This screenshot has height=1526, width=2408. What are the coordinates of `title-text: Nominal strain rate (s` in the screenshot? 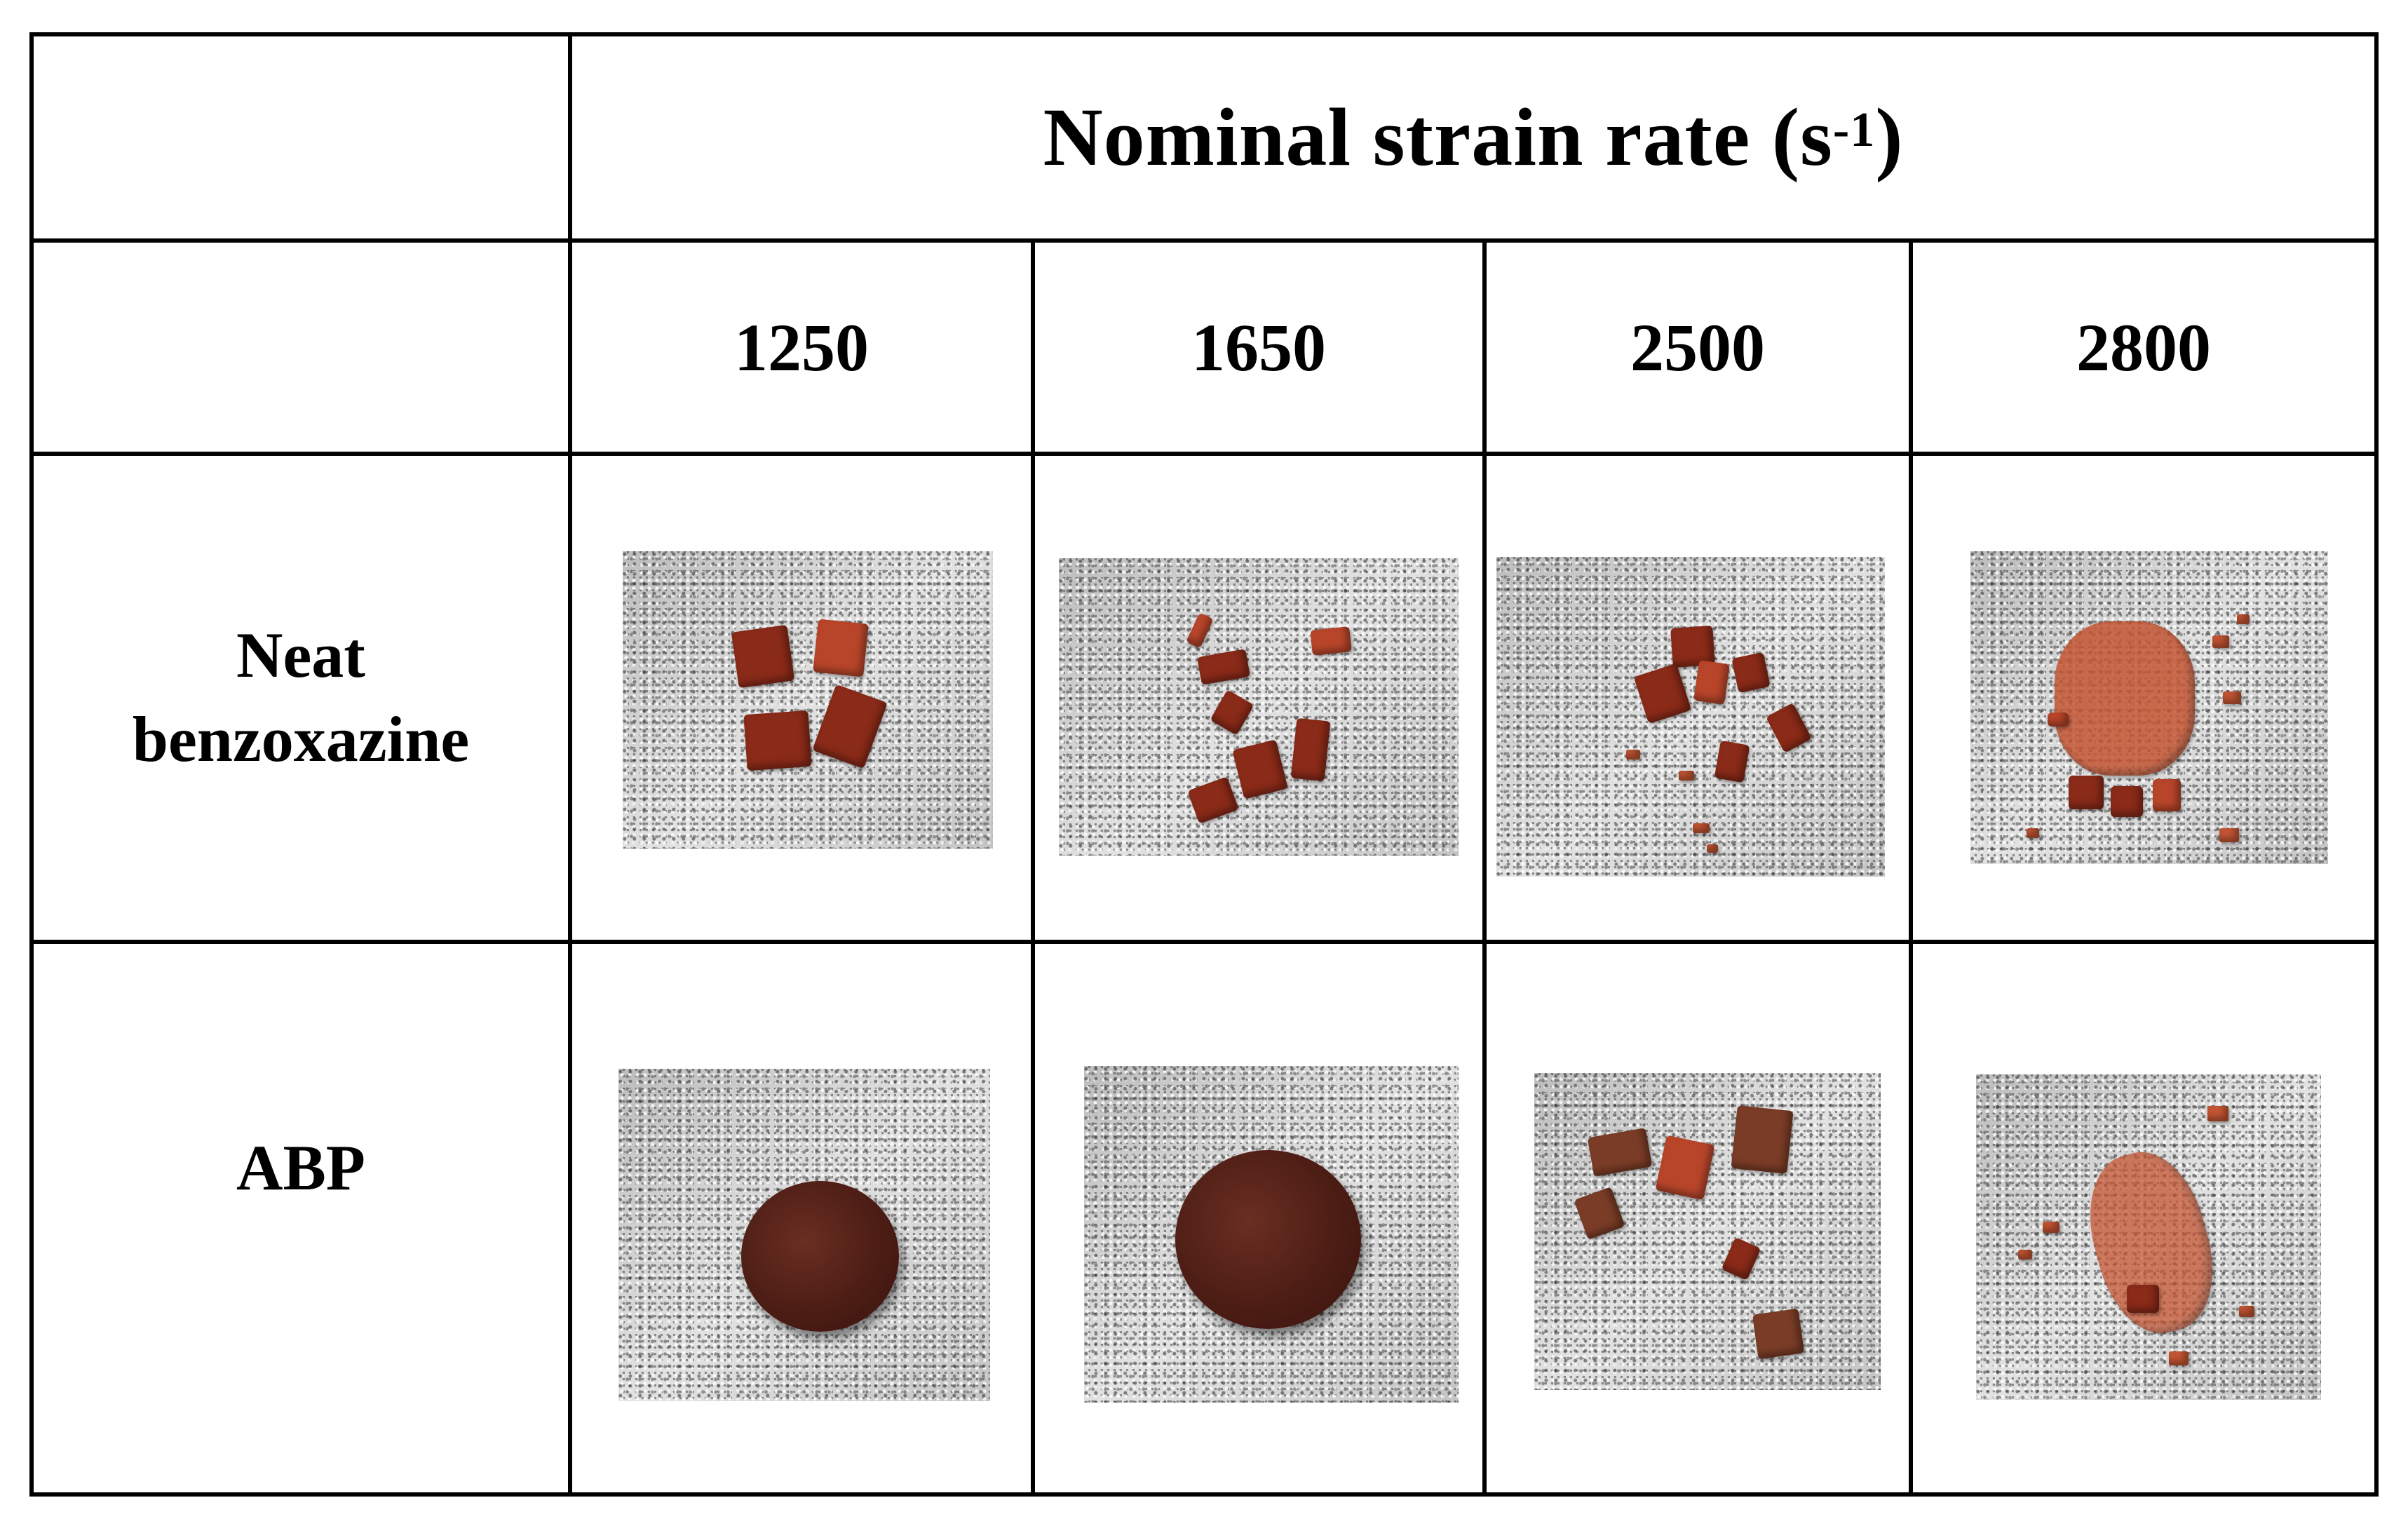 It's located at (1438, 137).